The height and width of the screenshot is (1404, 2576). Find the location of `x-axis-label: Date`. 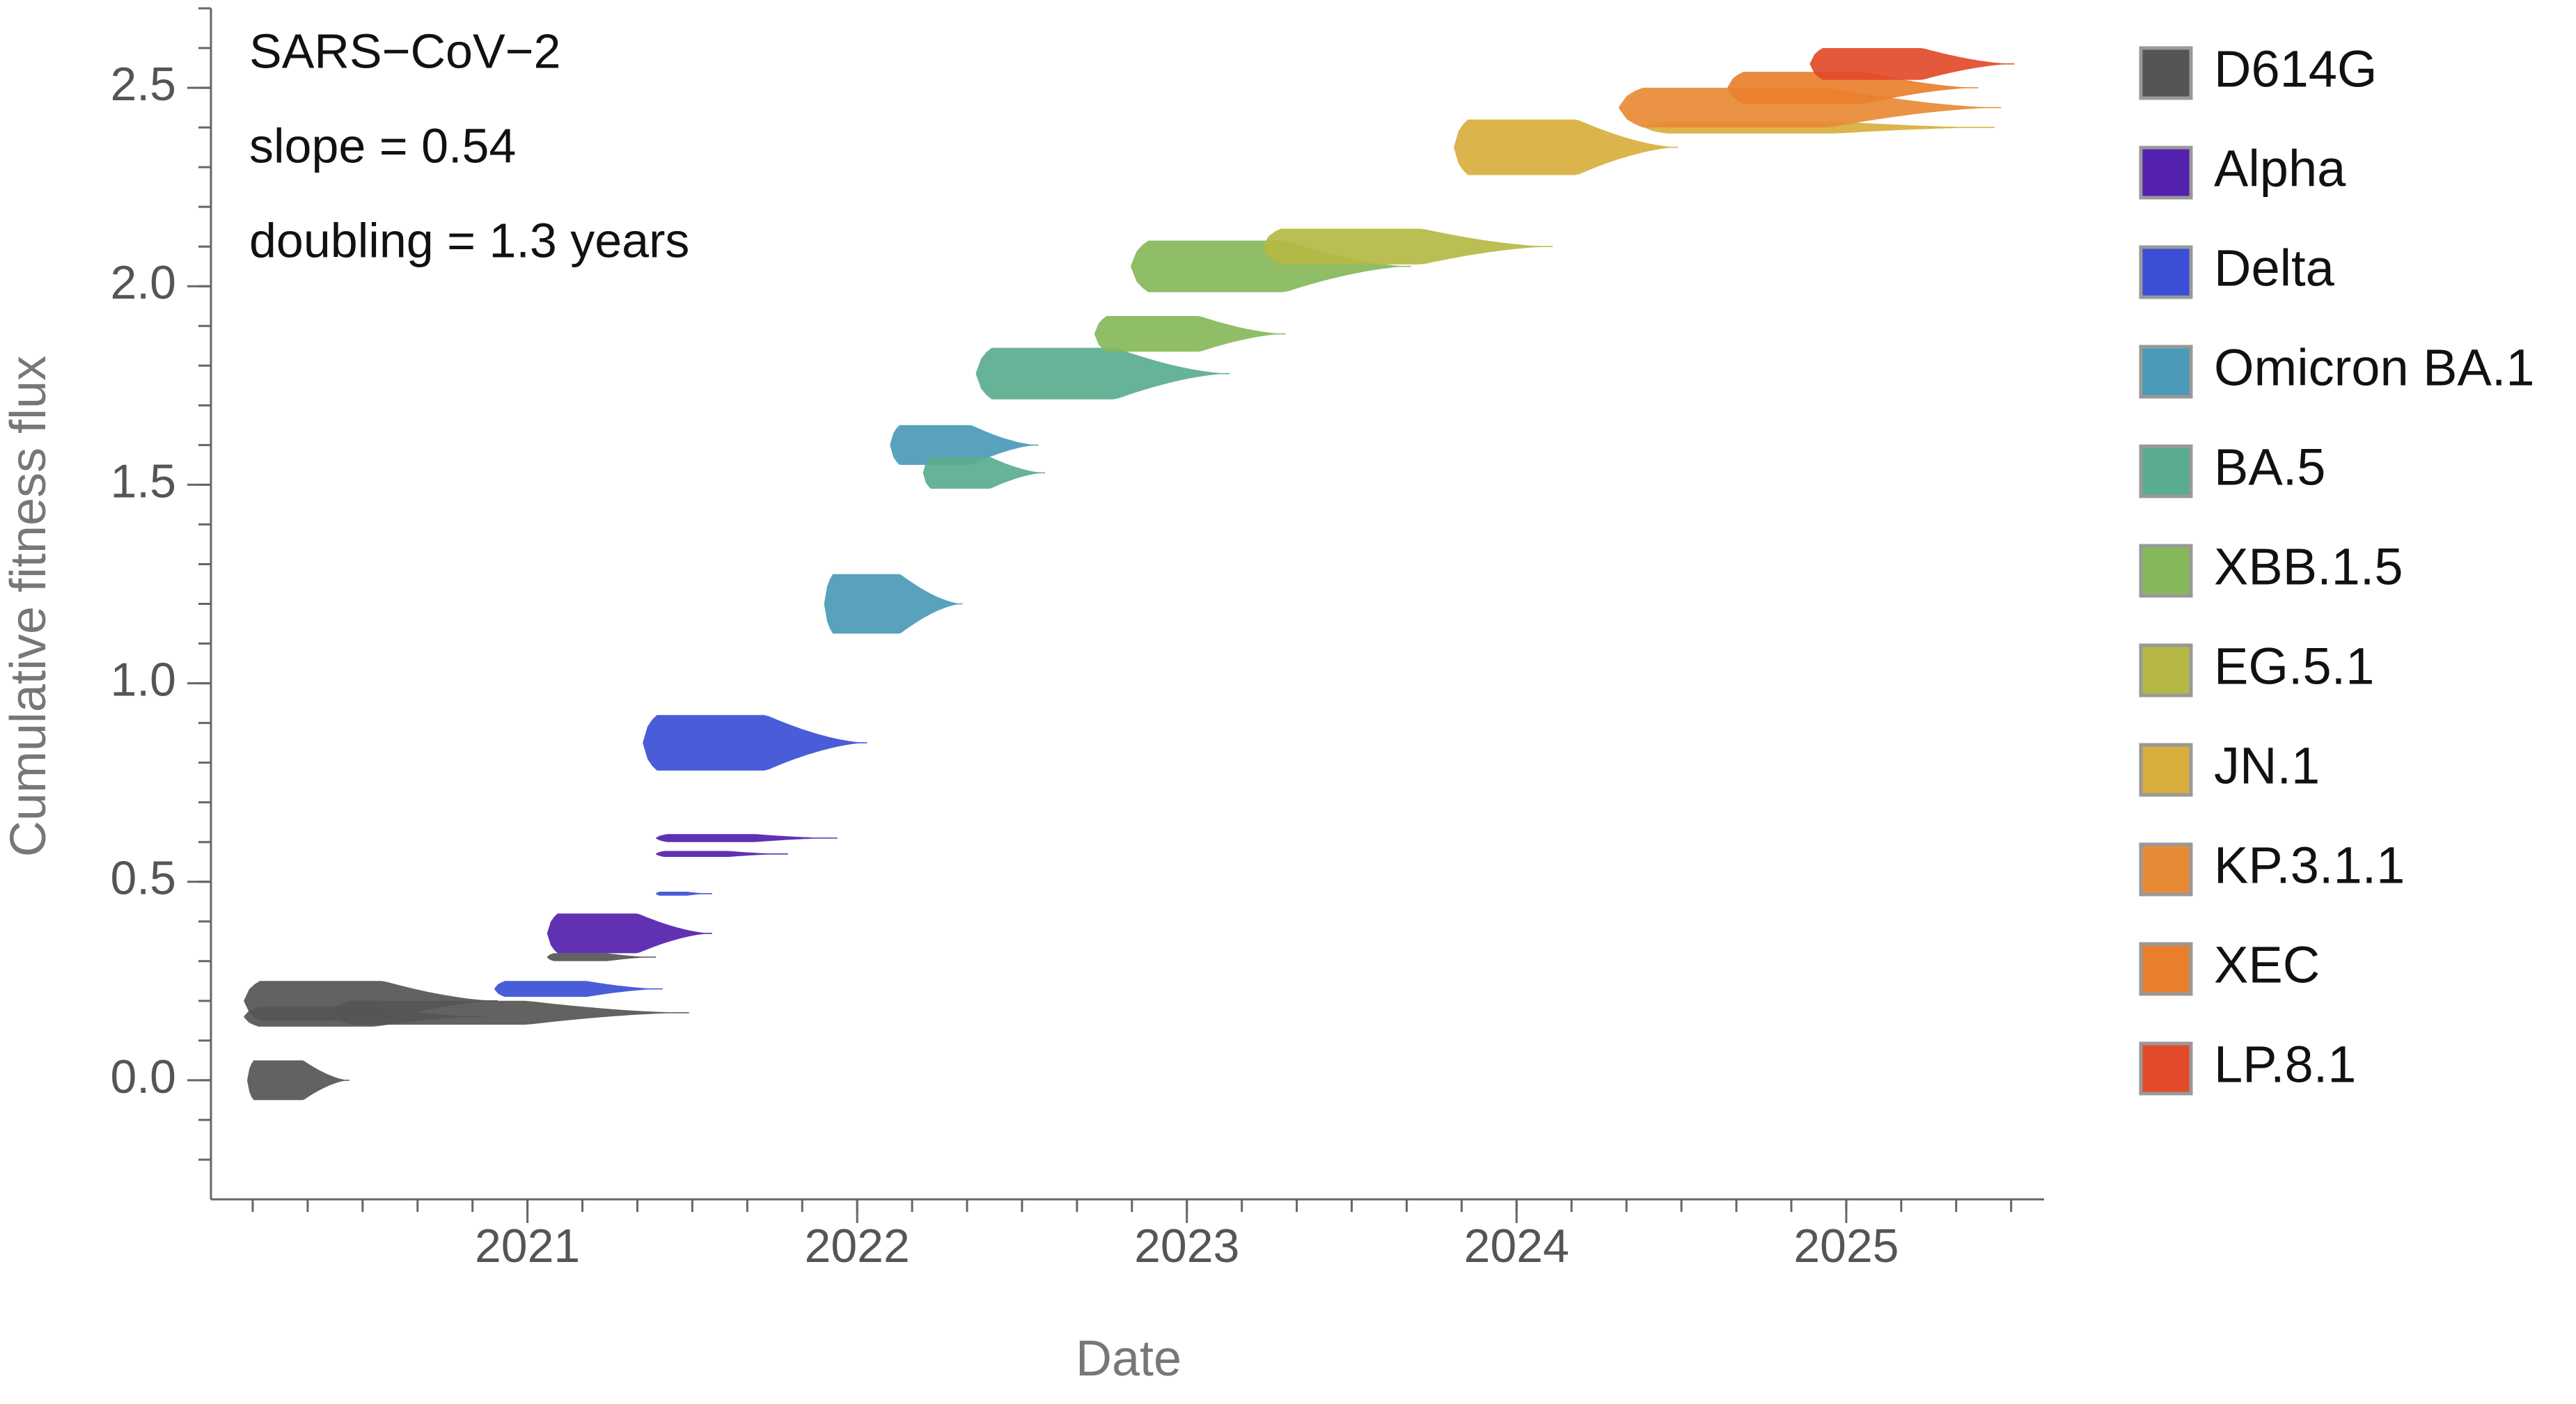

x-axis-label: Date is located at coordinates (1128, 1359).